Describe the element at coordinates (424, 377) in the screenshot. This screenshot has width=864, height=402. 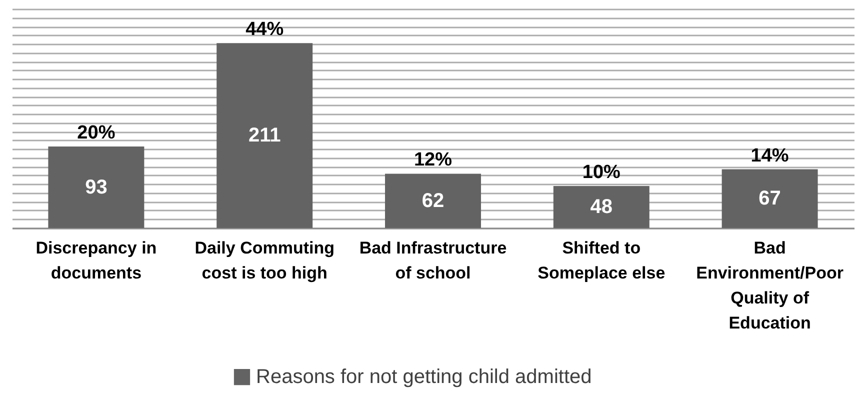
I see `legend-label: Reasons for not getting child admitted` at that location.